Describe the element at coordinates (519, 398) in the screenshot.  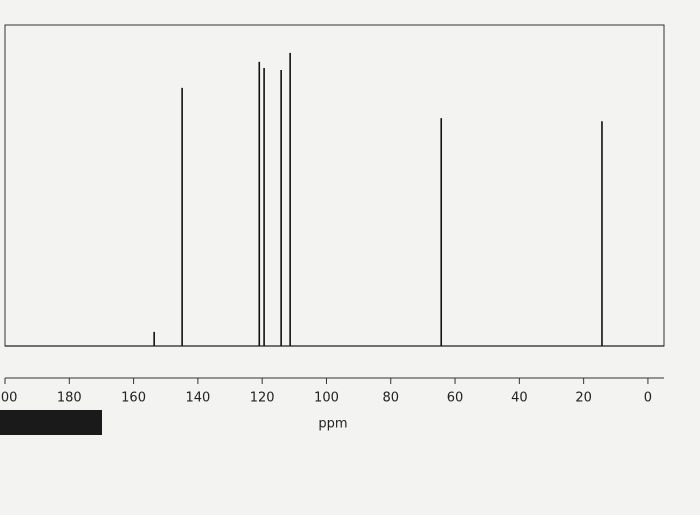
I see `x-tick-label: 40` at that location.